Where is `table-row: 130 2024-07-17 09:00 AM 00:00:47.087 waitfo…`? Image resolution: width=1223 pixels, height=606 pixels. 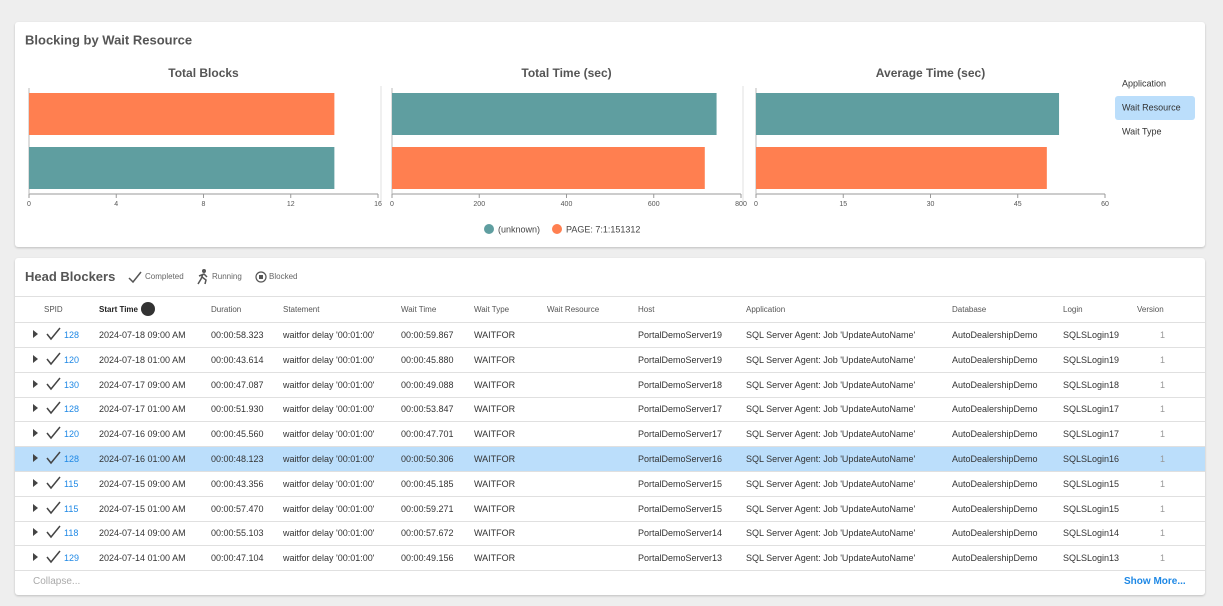
table-row: 130 2024-07-17 09:00 AM 00:00:47.087 waitfo… is located at coordinates (610, 385).